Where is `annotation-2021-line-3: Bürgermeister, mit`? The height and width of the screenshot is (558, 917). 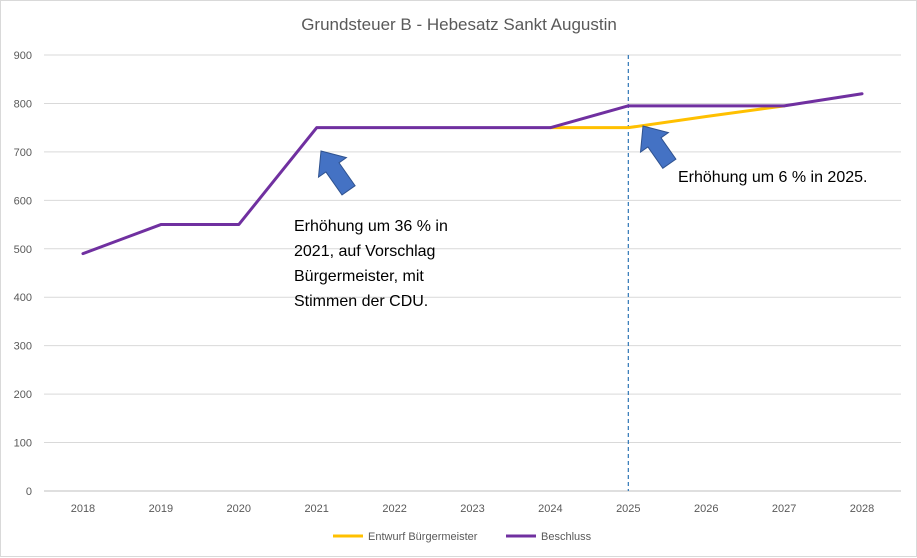
annotation-2021-line-3: Bürgermeister, mit is located at coordinates (359, 276).